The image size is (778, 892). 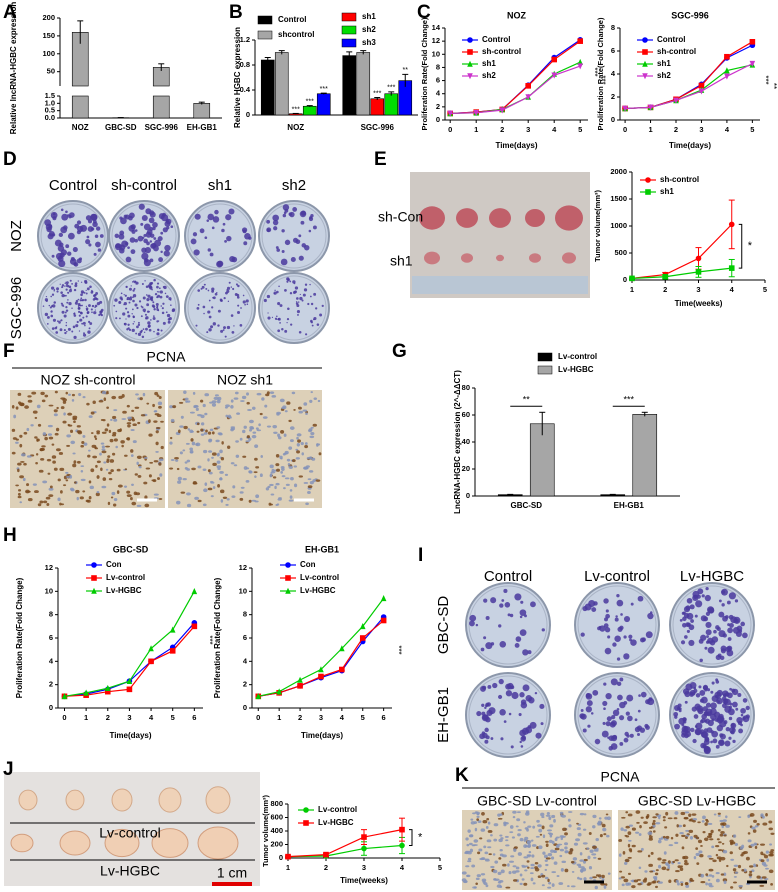 What do you see at coordinates (10, 12) in the screenshot?
I see `panel-letter: A` at bounding box center [10, 12].